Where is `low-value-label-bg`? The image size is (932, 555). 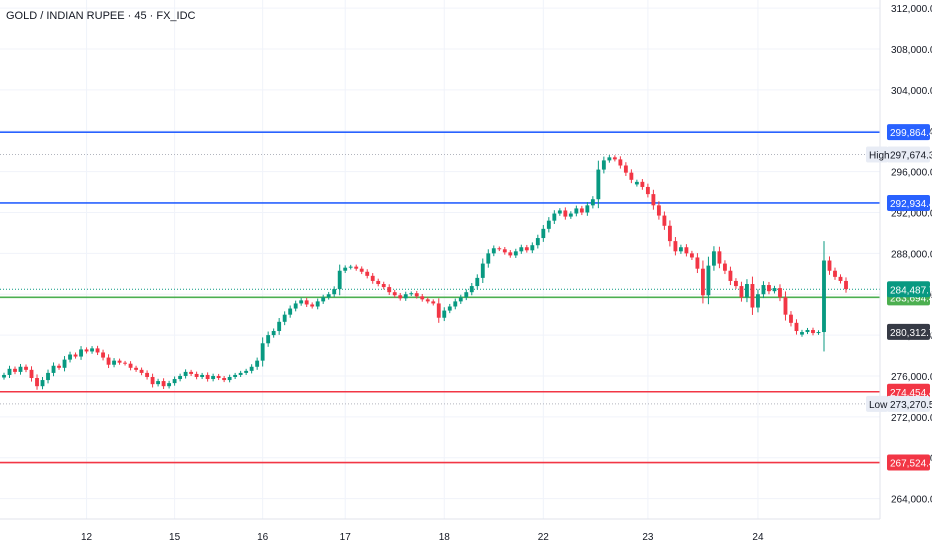
low-value-label-bg is located at coordinates (908, 403).